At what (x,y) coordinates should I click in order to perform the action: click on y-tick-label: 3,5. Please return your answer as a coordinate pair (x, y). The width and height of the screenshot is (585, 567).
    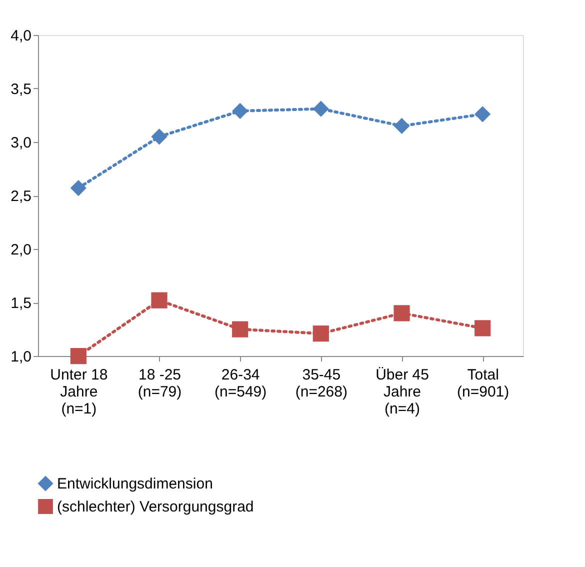
    Looking at the image, I should click on (21, 89).